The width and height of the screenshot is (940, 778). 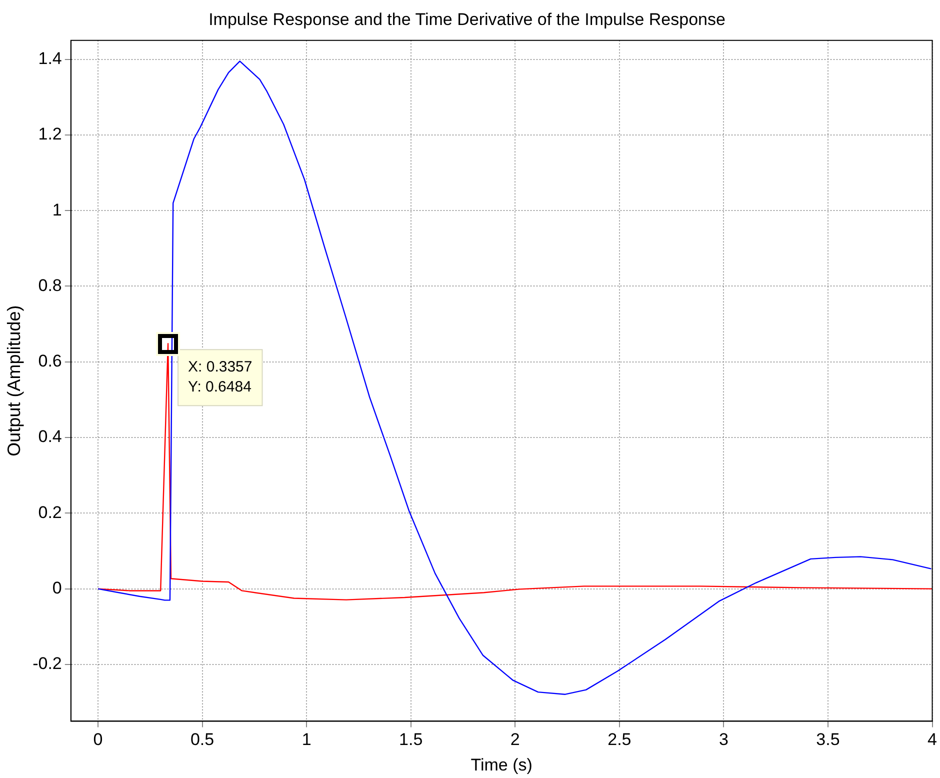 I want to click on x-tick-label: 1, so click(x=307, y=740).